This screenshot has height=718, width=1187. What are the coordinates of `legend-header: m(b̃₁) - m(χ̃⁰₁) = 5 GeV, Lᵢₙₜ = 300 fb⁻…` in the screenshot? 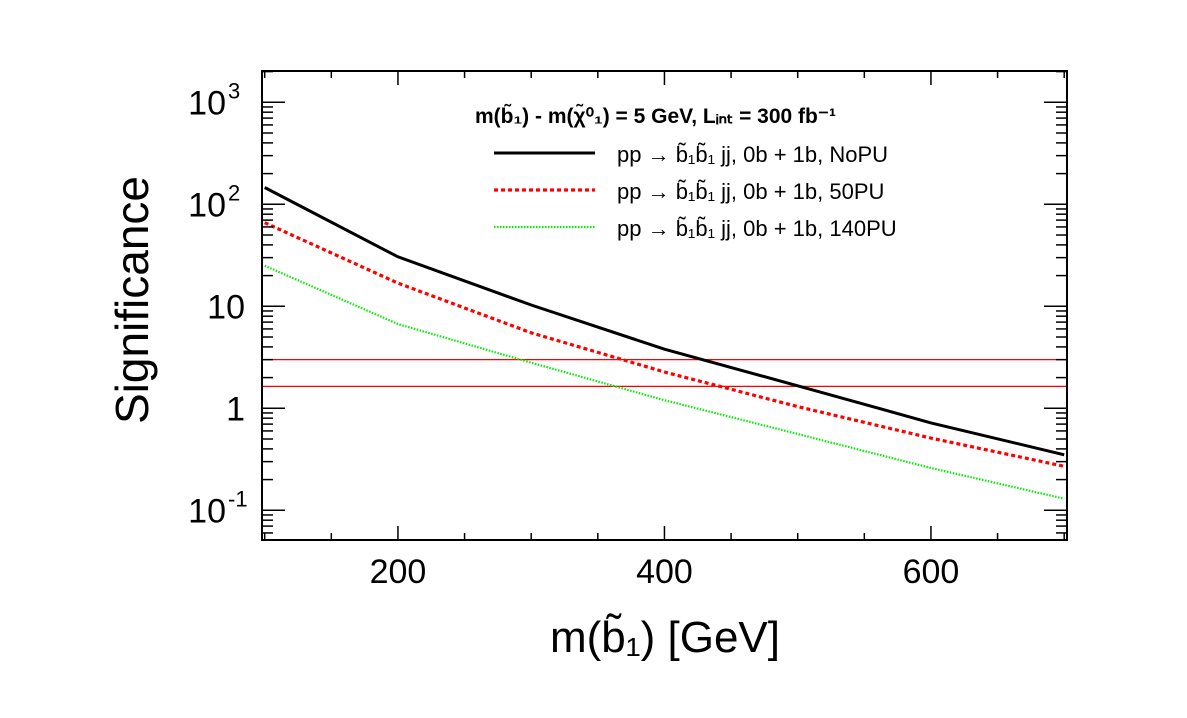 It's located at (655, 116).